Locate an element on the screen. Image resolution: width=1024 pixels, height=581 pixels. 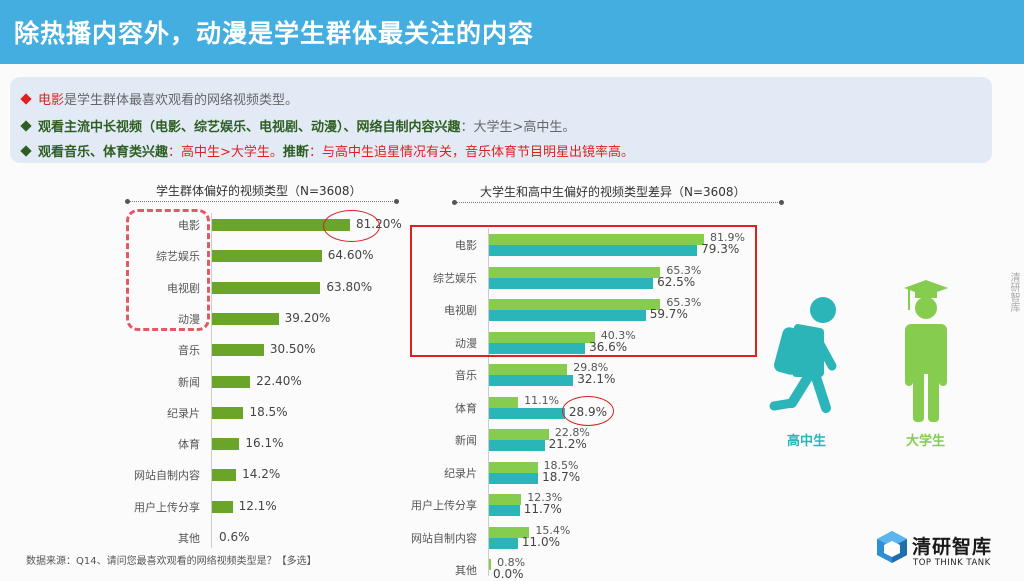
right-red-highlight is located at coordinates (583, 291).